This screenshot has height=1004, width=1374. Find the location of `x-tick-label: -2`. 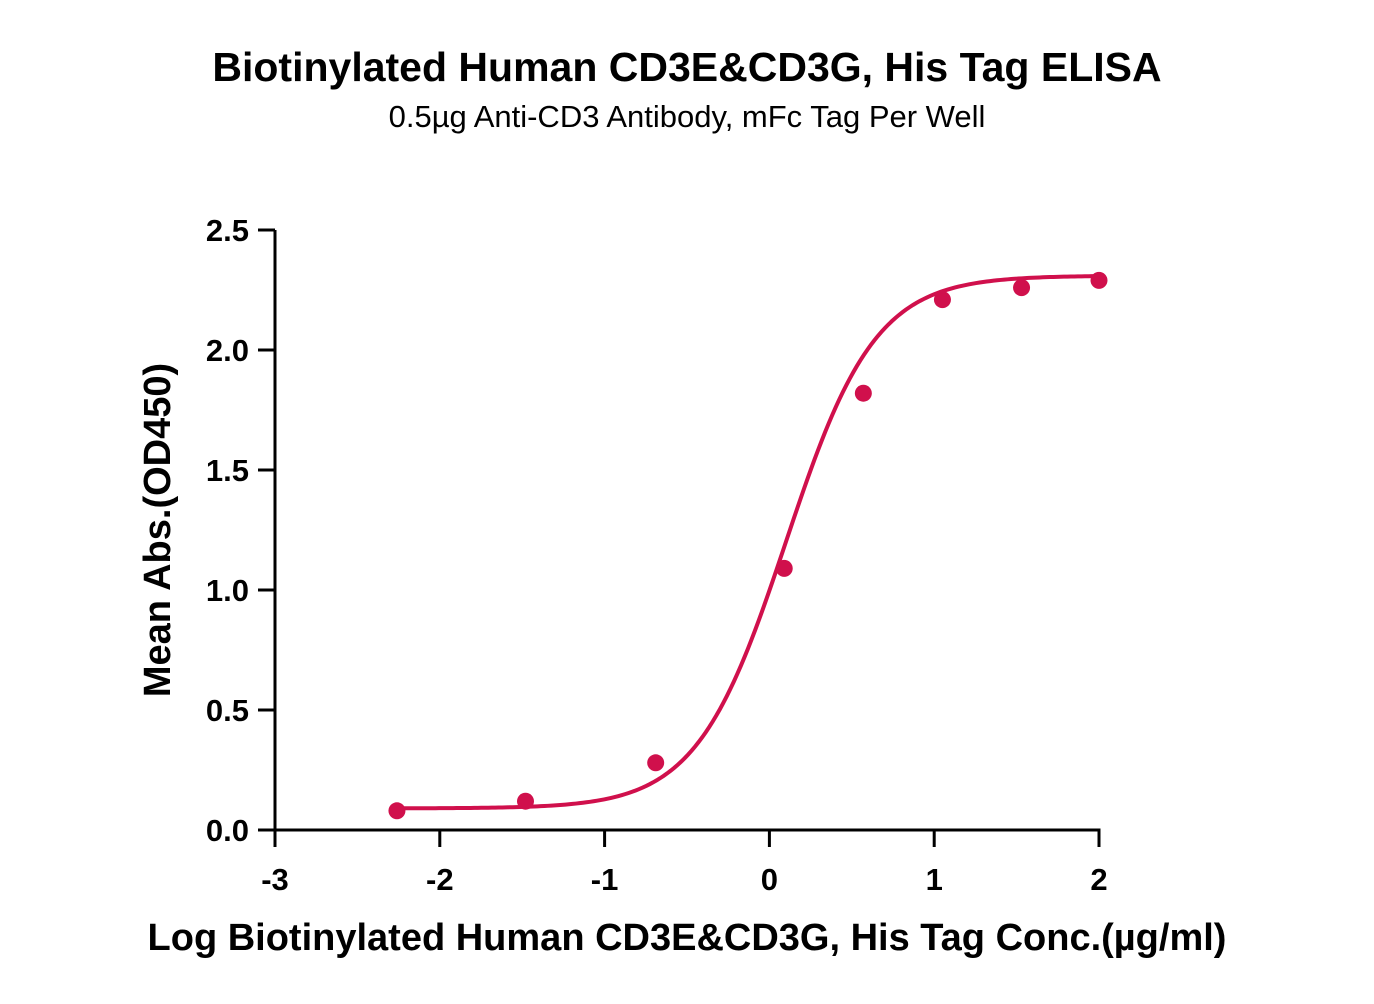

x-tick-label: -2 is located at coordinates (440, 879).